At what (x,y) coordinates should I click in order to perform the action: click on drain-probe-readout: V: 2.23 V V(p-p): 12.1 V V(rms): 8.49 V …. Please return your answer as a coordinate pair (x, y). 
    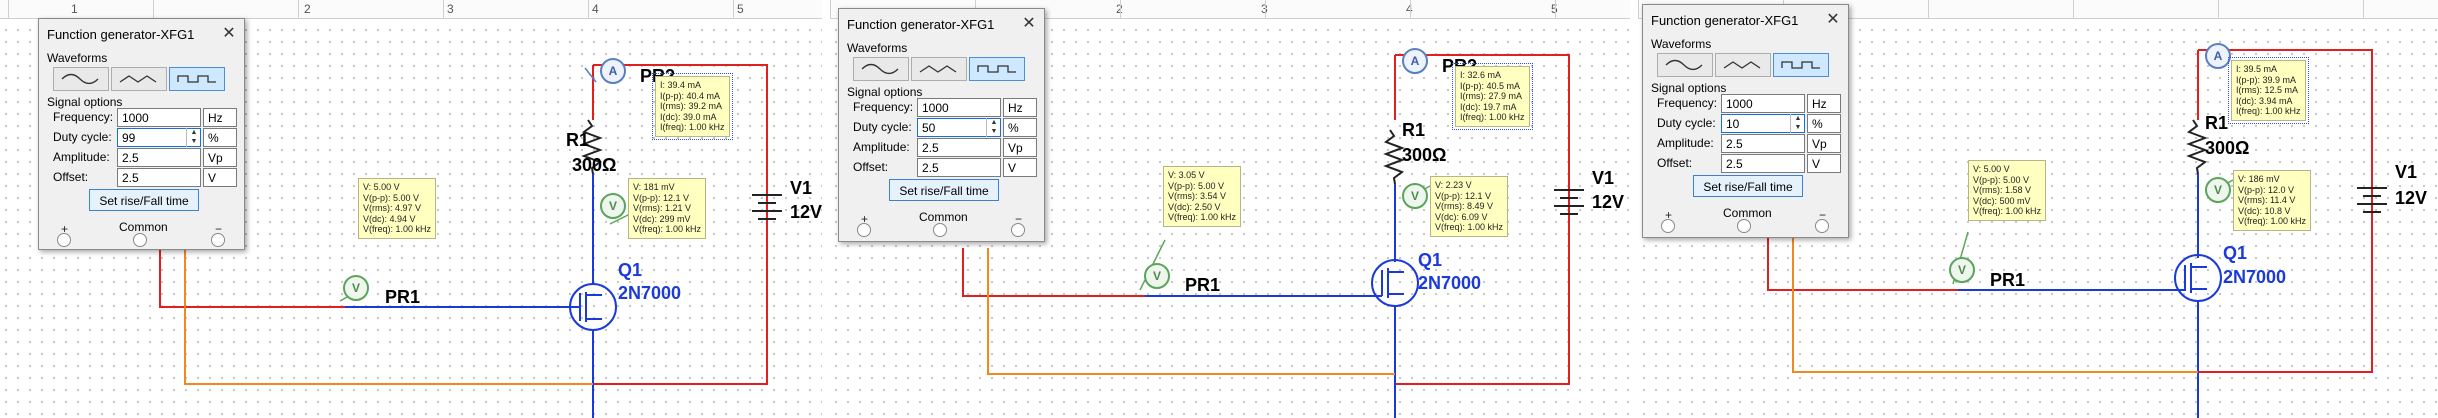
    Looking at the image, I should click on (1469, 206).